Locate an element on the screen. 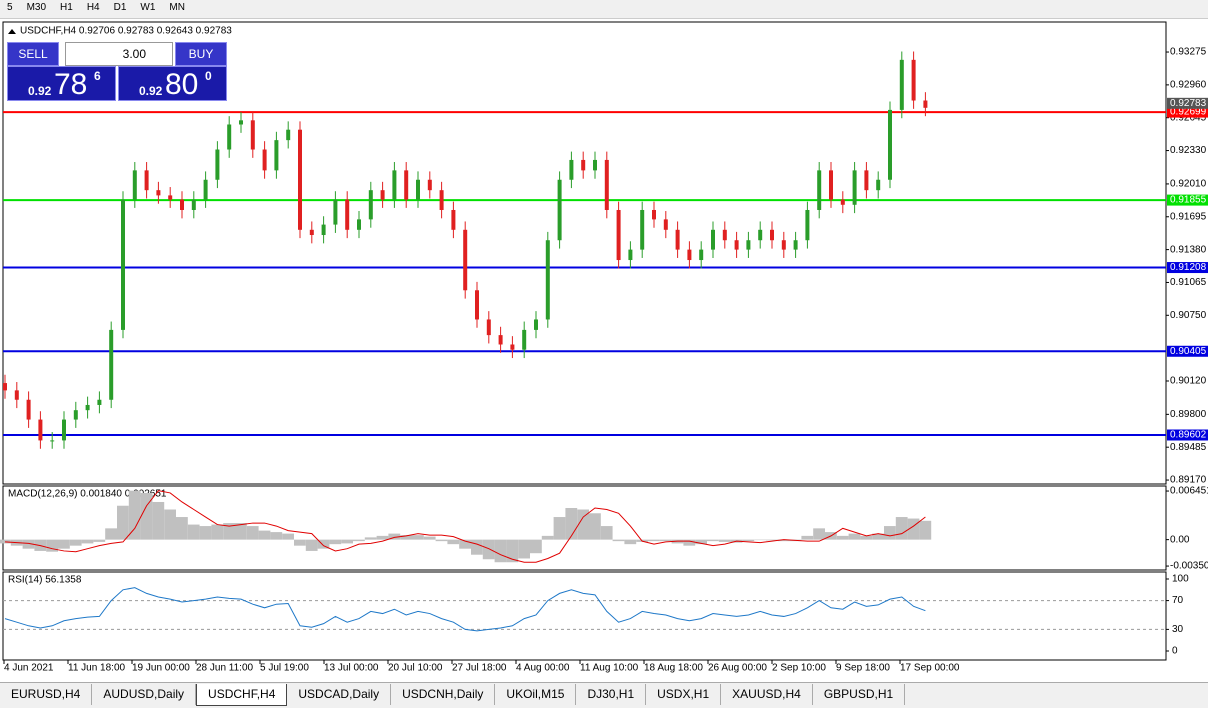 The height and width of the screenshot is (708, 1208). x-tick-label: 5 Jul 19:00 is located at coordinates (284, 668).